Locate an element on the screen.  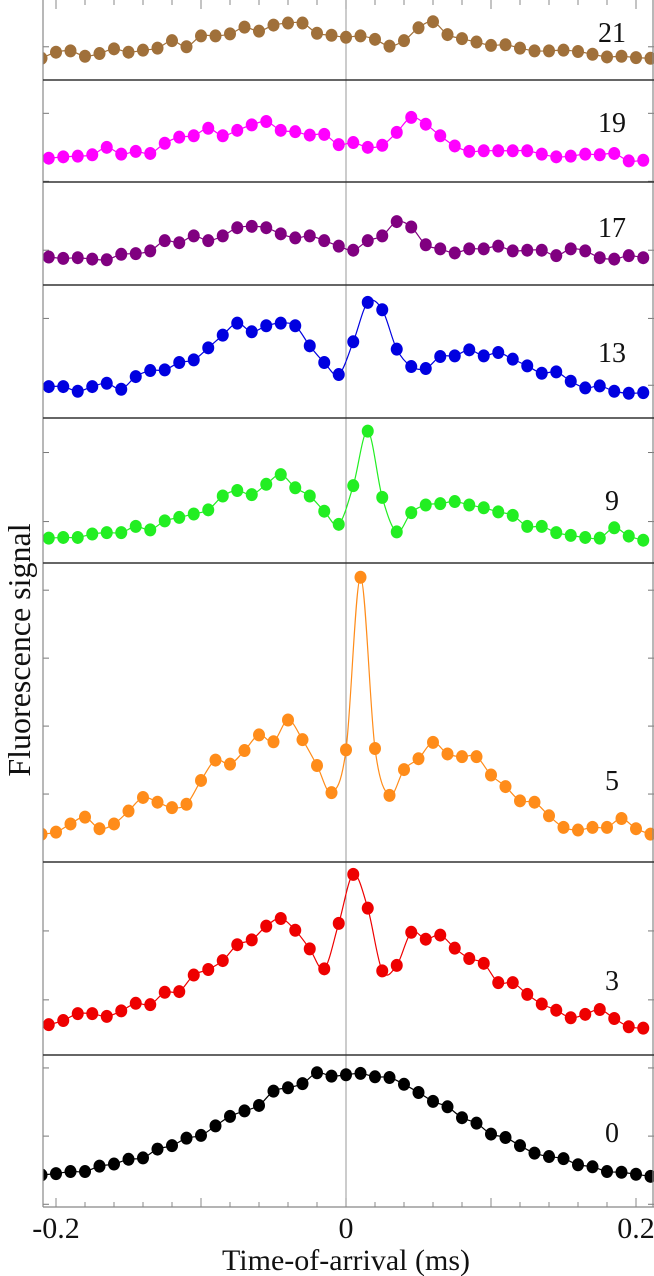
panel-9: 9 is located at coordinates (348, 490).